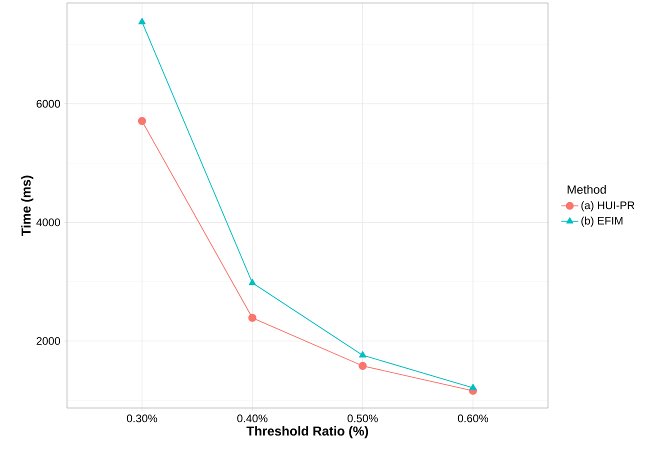  What do you see at coordinates (607, 206) in the screenshot?
I see `legend-label: (a) HUI-PR` at bounding box center [607, 206].